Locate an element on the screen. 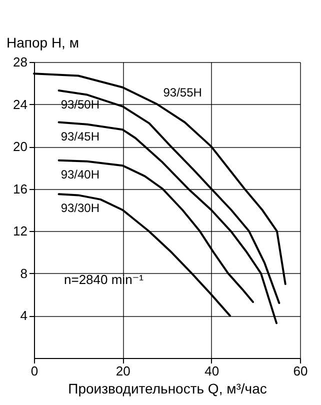 This screenshot has height=405, width=321. y-tick-label: 24 is located at coordinates (20, 104).